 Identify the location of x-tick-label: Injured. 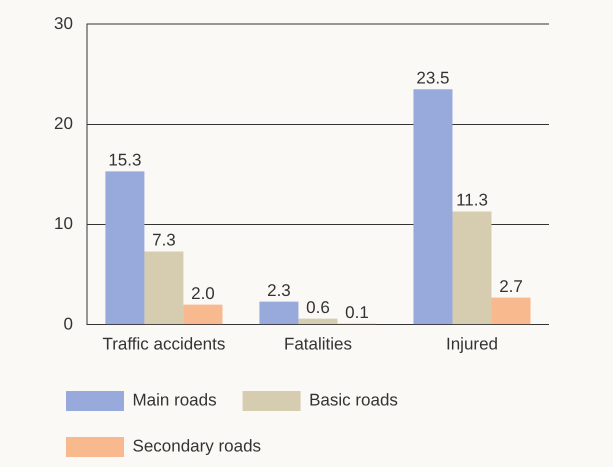
(472, 344).